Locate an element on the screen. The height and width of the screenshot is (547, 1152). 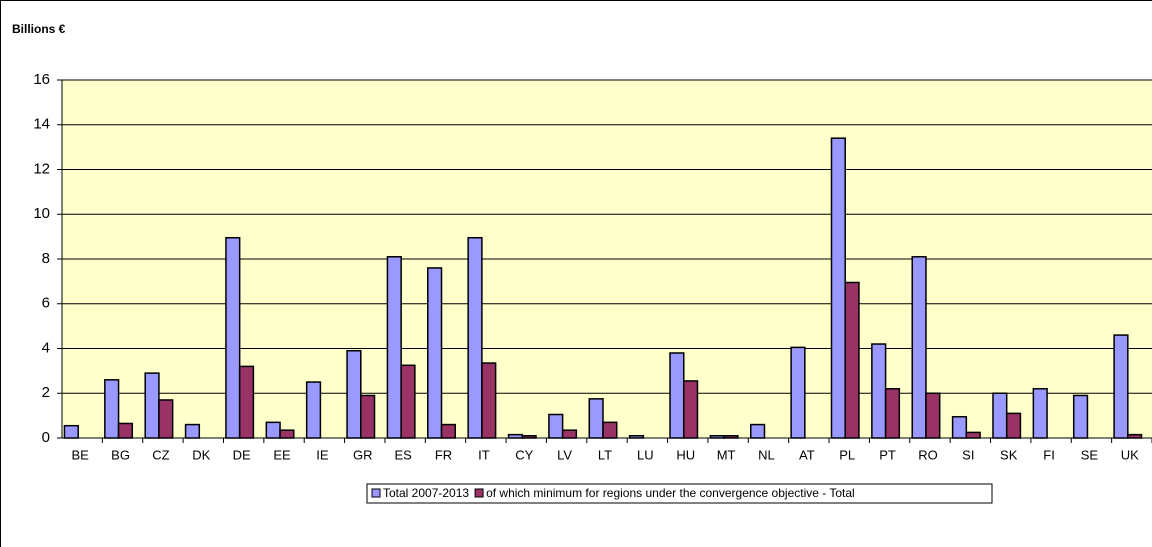
x-tick-label: SK is located at coordinates (1009, 454).